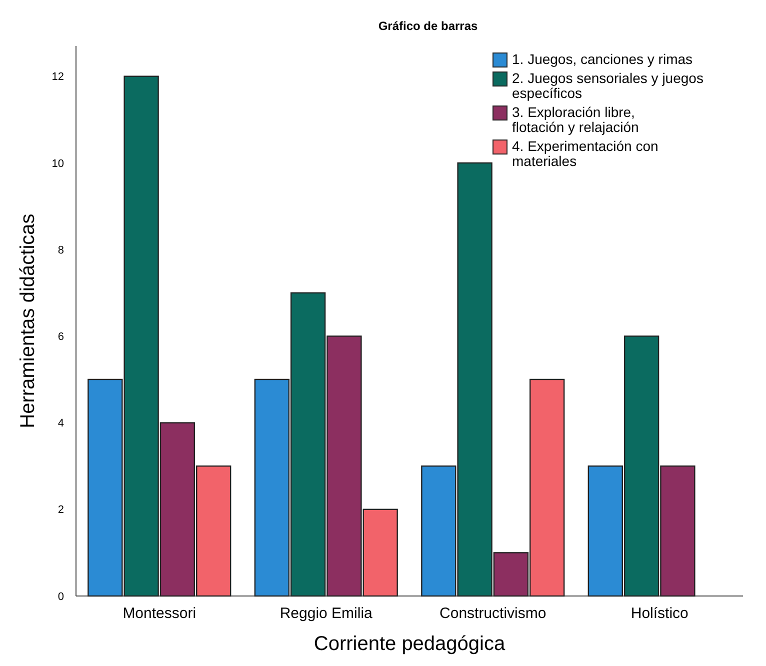  Describe the element at coordinates (327, 613) in the screenshot. I see `x-tick-label: Reggio Emilia` at that location.